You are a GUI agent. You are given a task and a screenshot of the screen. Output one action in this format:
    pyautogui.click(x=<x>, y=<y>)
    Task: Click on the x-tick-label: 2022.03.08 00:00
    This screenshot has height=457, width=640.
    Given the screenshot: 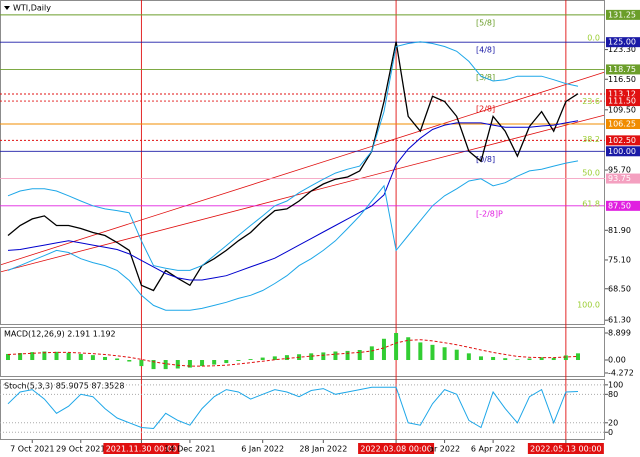 What is the action you would take?
    pyautogui.click(x=395, y=449)
    